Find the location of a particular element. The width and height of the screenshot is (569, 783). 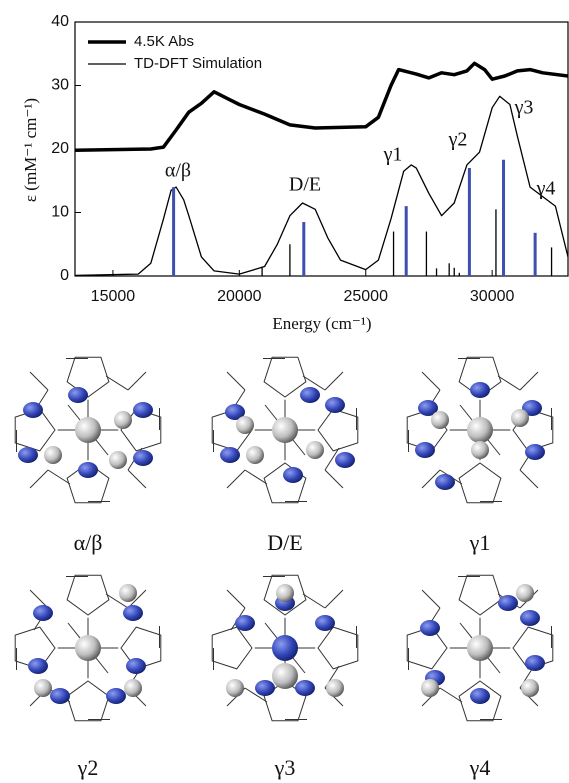

y-tick-label: 0 is located at coordinates (64, 275).